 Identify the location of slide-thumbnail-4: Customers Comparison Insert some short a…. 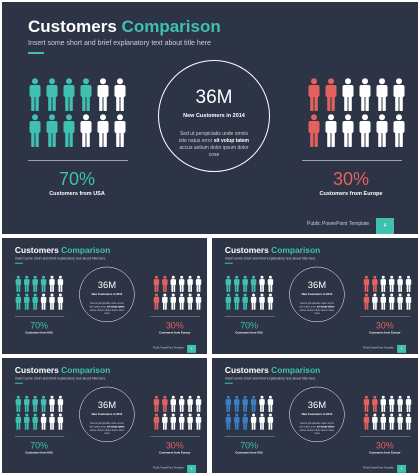
(315, 415).